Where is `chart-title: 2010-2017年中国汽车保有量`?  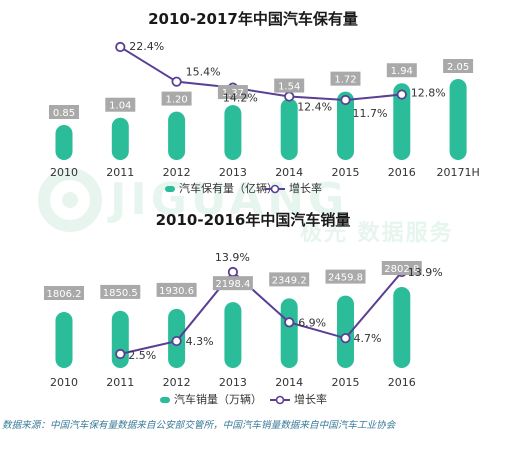 chart-title: 2010-2017年中国汽车保有量 is located at coordinates (253, 19).